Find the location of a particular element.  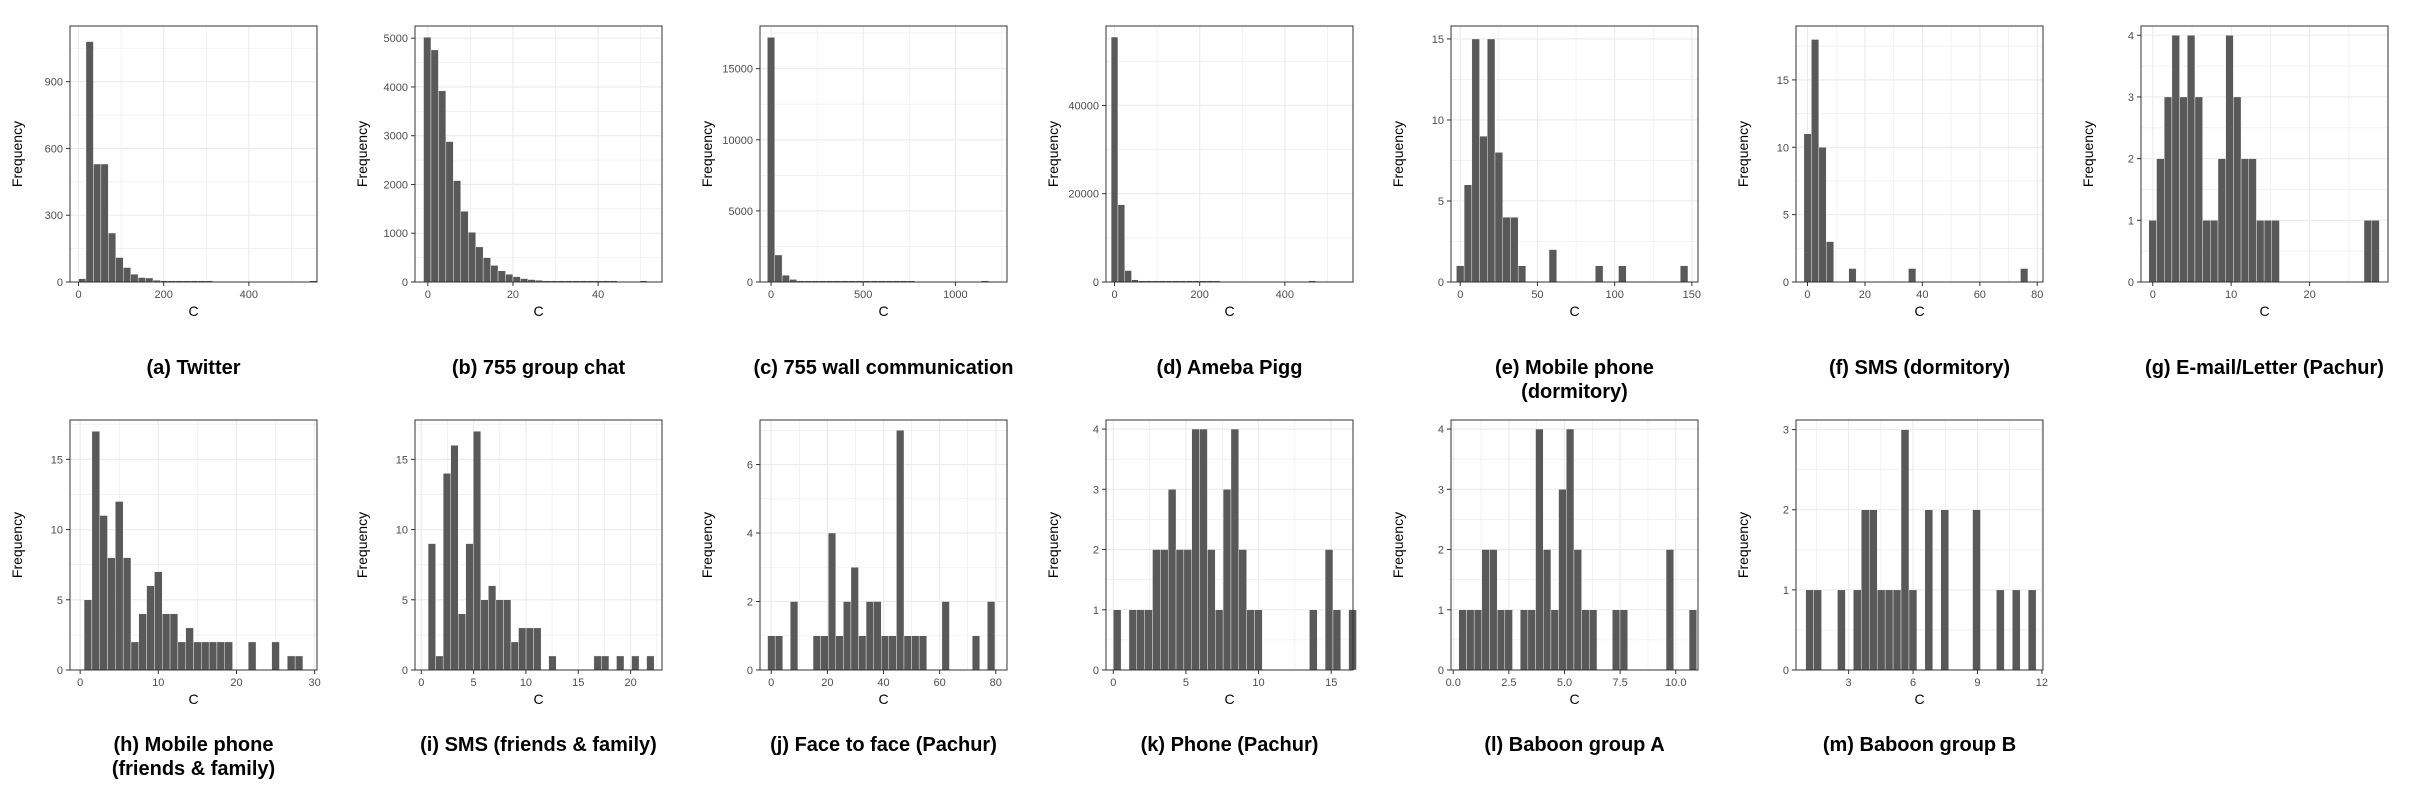

chart-b: 0 20 40 0 1000 2000 3000 4000 5000 C Frequency is located at coordinates (508, 172).